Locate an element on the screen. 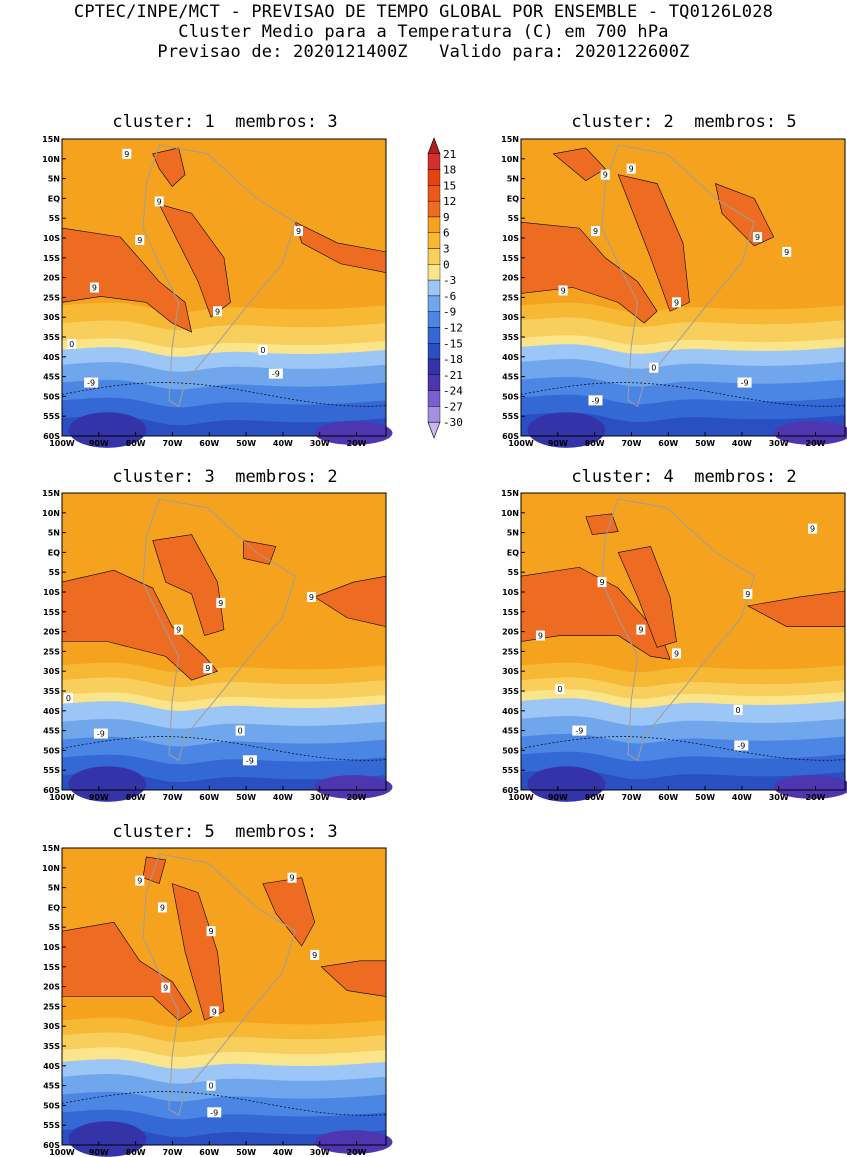 The width and height of the screenshot is (847, 1157). colorbar-label: -30 is located at coordinates (453, 422).